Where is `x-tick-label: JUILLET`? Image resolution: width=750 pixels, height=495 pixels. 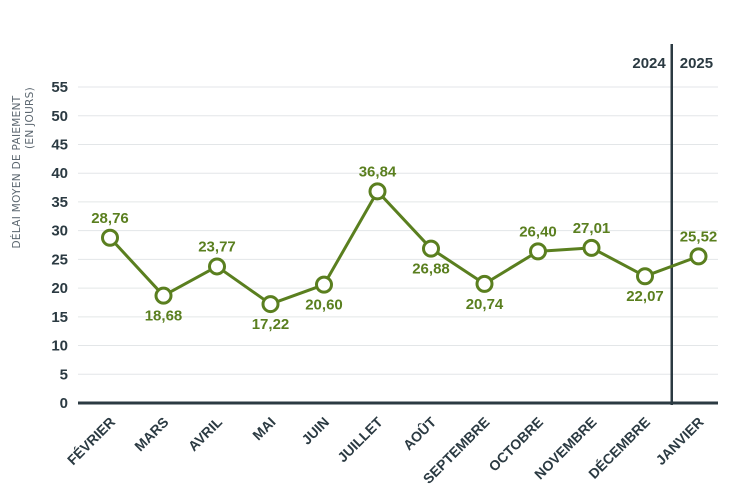 x-tick-label: JUILLET is located at coordinates (360, 439).